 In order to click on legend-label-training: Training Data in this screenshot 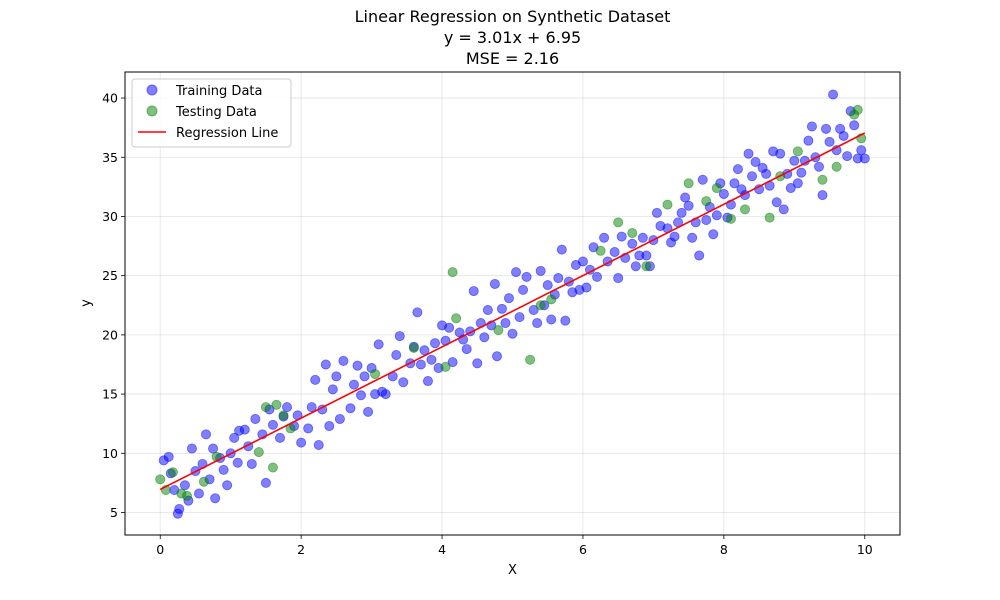, I will do `click(218, 91)`.